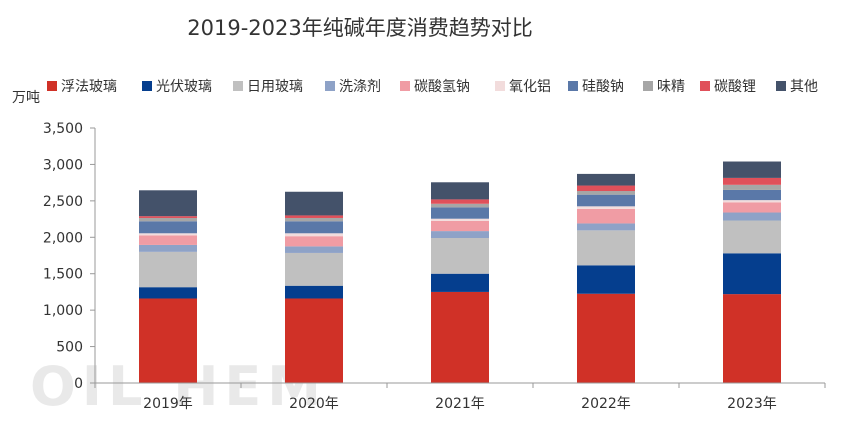  I want to click on y-axis: 0 500 1,000 1,500 2,000 2,500 3,000 3,500, so click(69, 256).